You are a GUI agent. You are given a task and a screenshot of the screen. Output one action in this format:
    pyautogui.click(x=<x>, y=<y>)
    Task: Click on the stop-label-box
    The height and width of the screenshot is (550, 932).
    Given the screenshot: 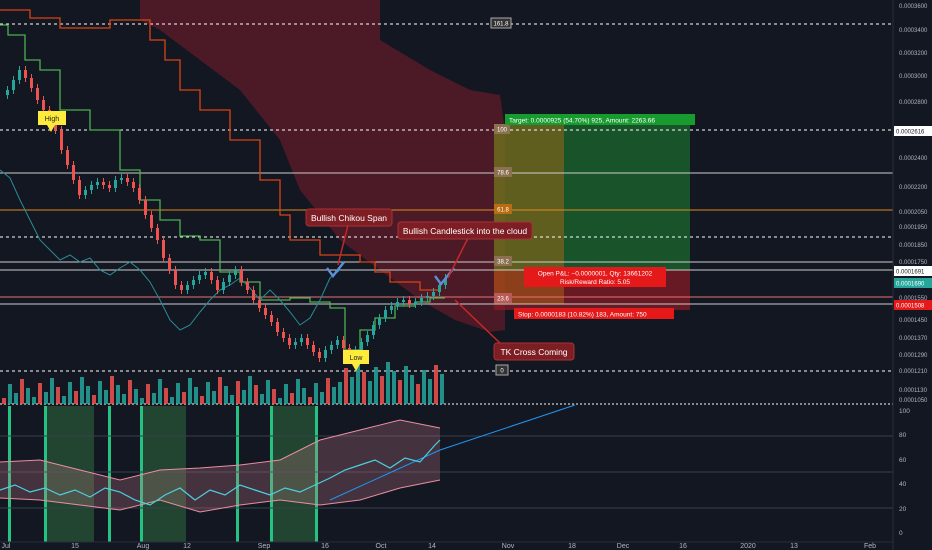 What is the action you would take?
    pyautogui.click(x=594, y=313)
    